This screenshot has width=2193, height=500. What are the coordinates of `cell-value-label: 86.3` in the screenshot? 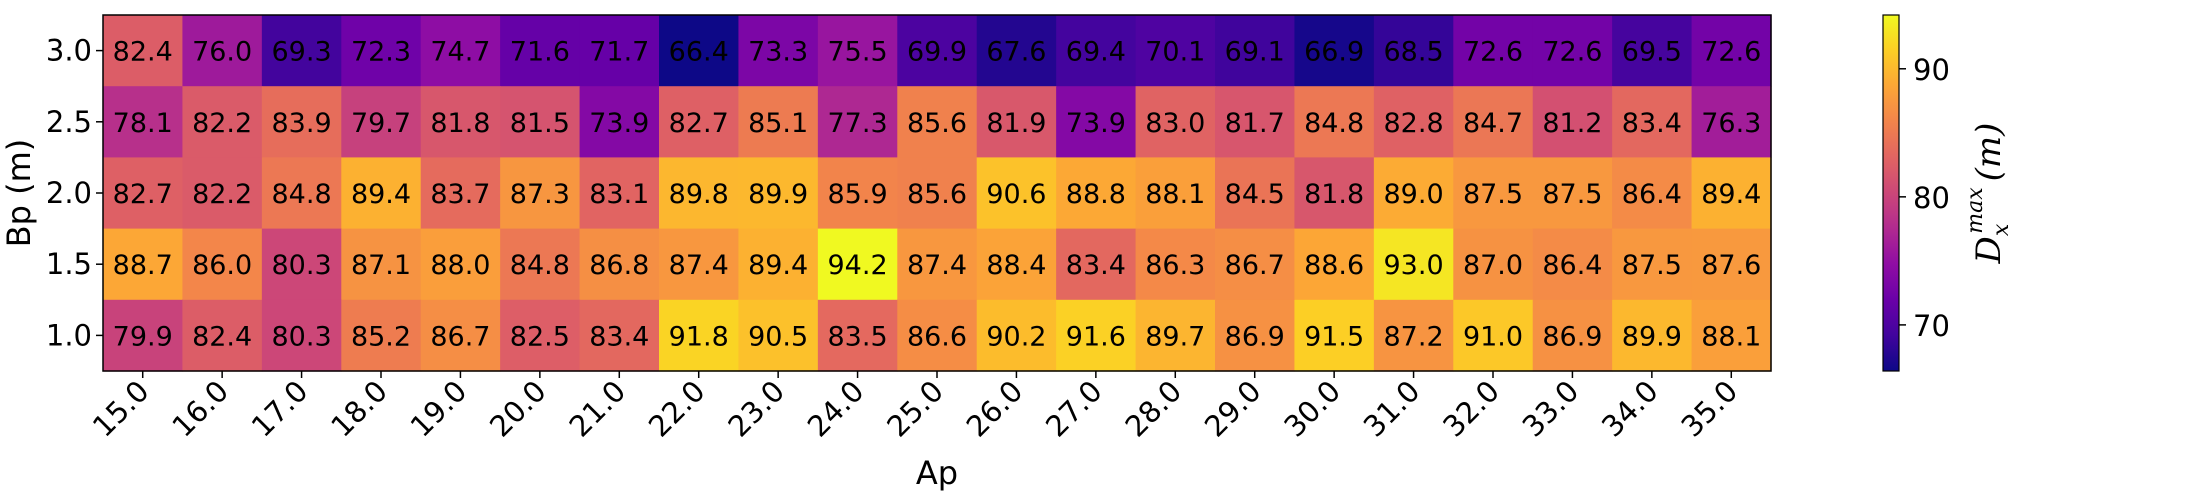 It's located at (1175, 265).